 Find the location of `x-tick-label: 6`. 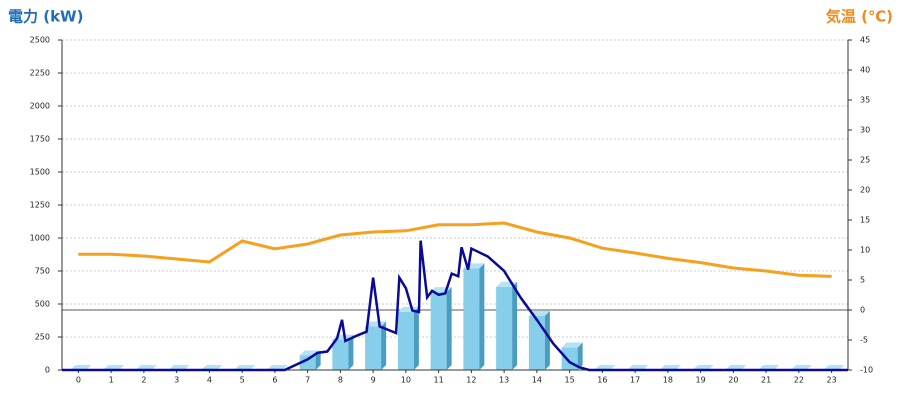

x-tick-label: 6 is located at coordinates (274, 380).